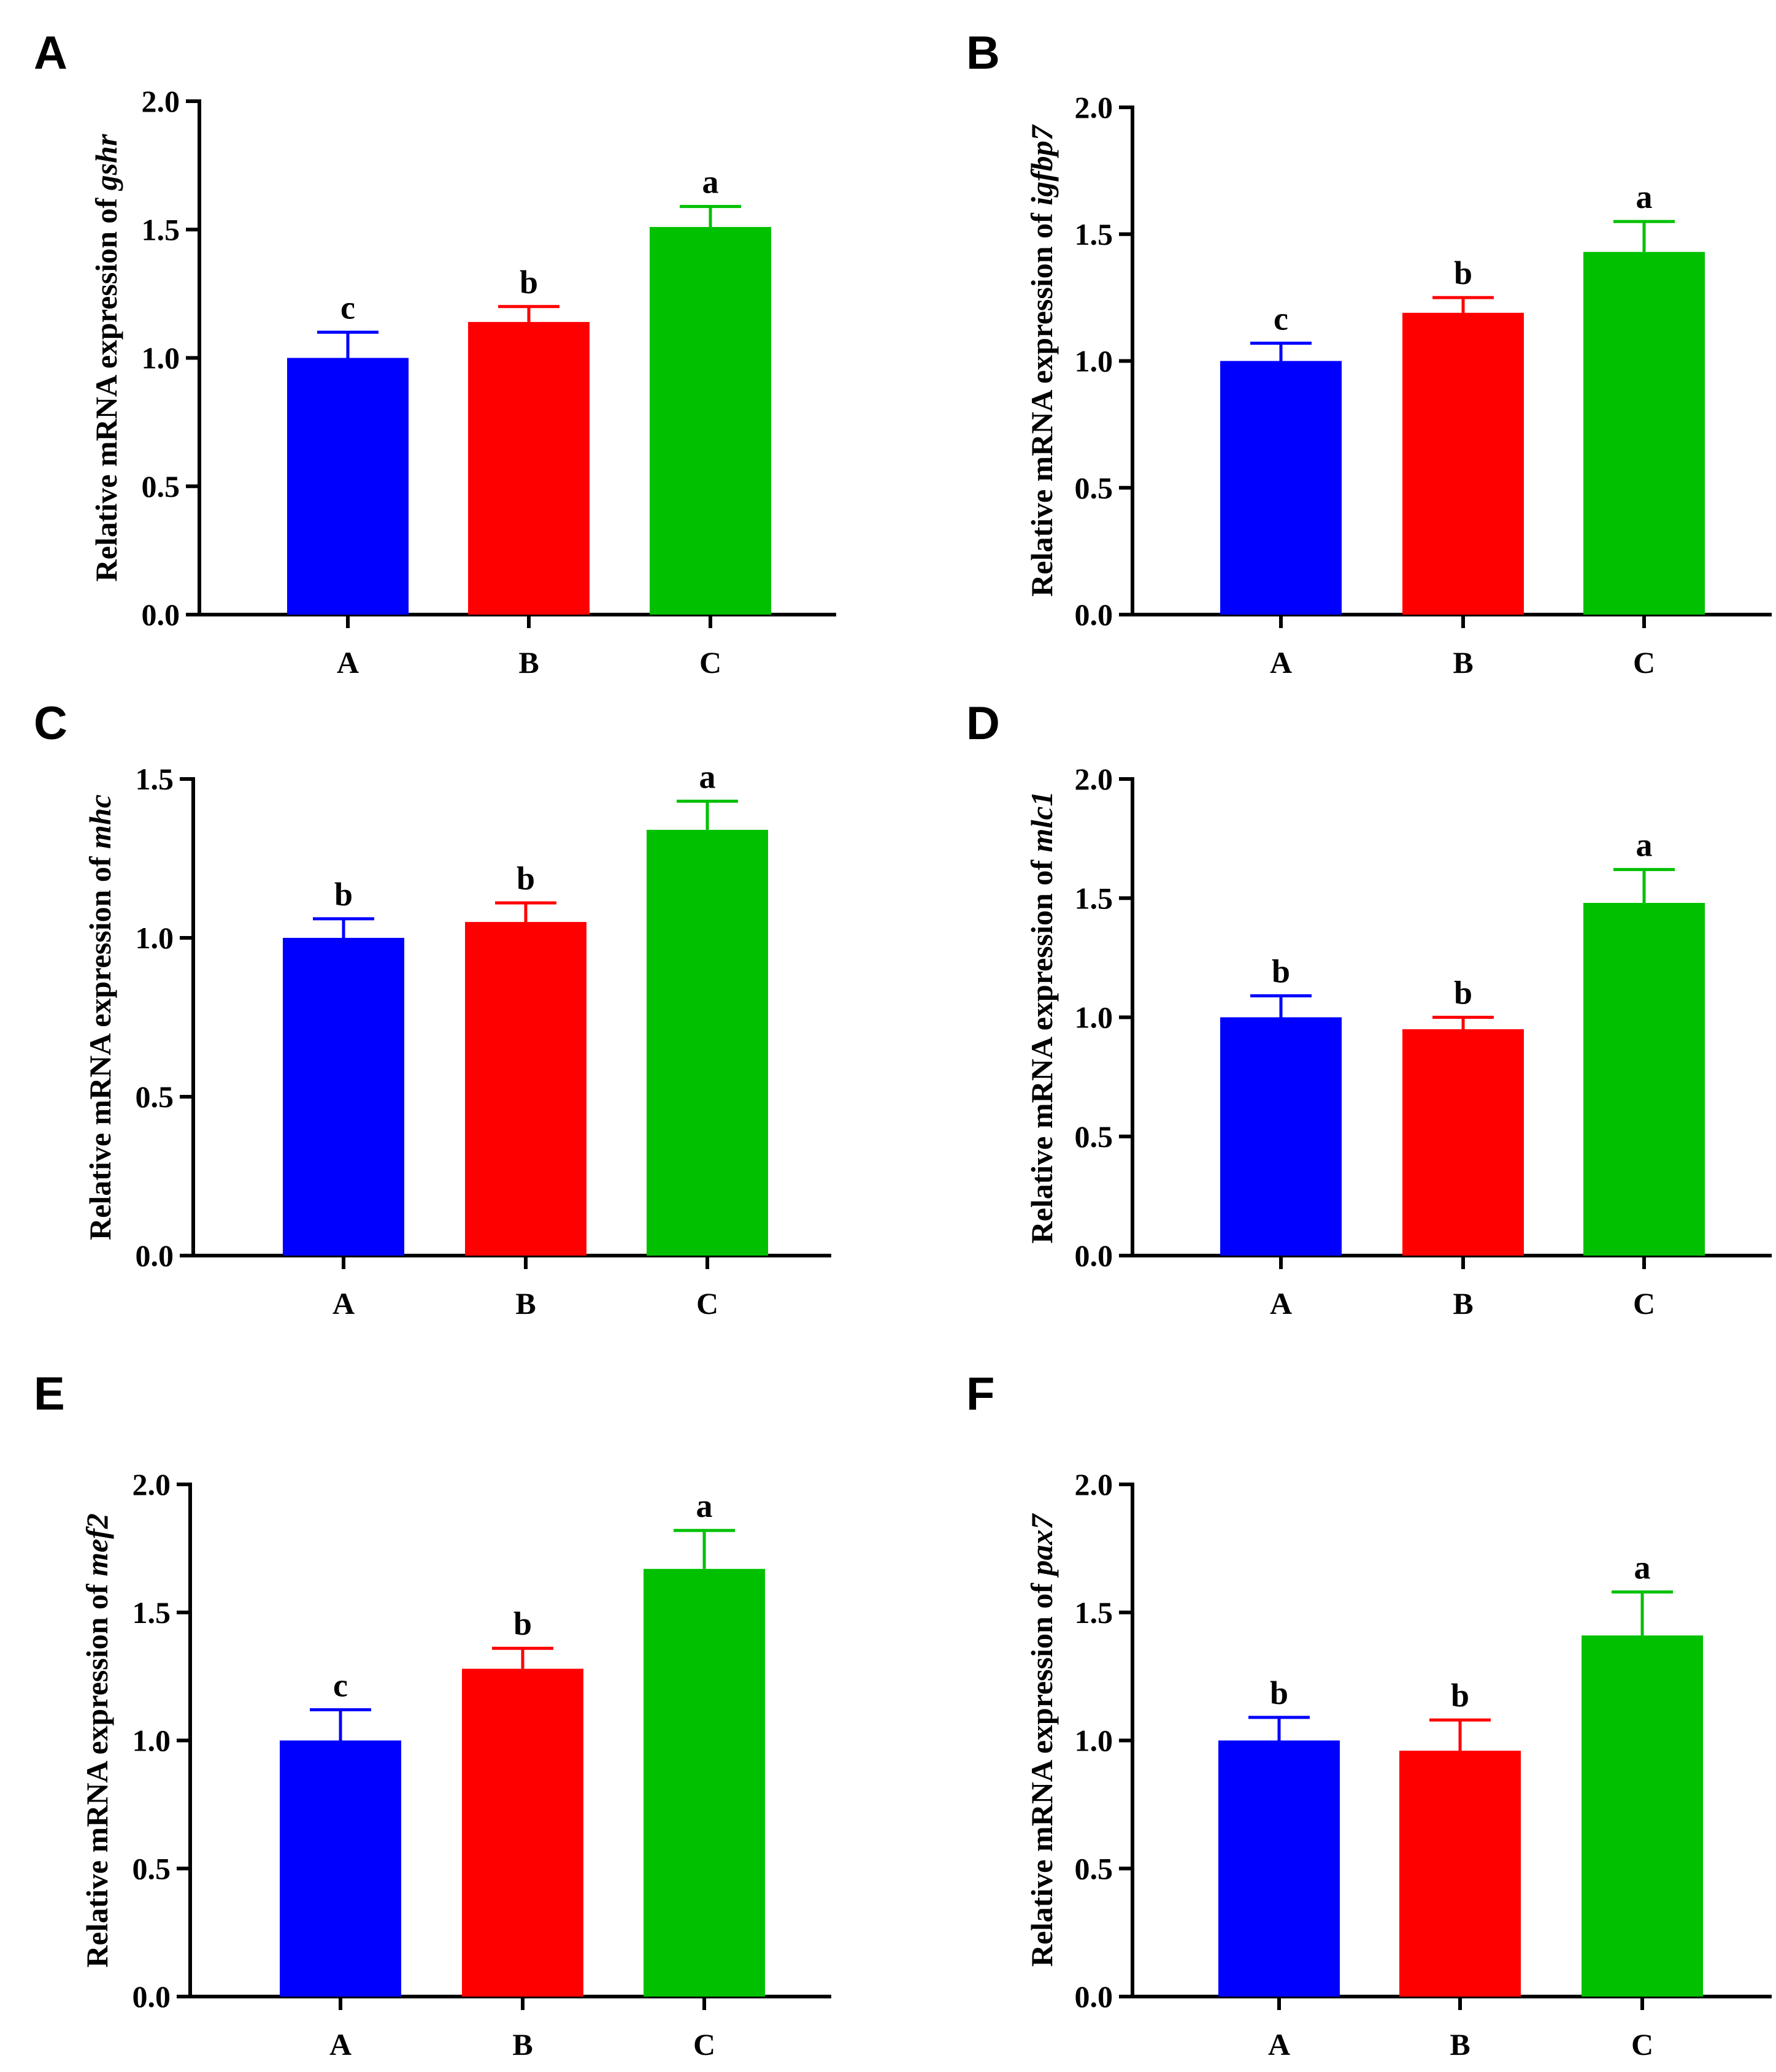 This screenshot has width=1776, height=2072. I want to click on panel-letter: A, so click(50, 53).